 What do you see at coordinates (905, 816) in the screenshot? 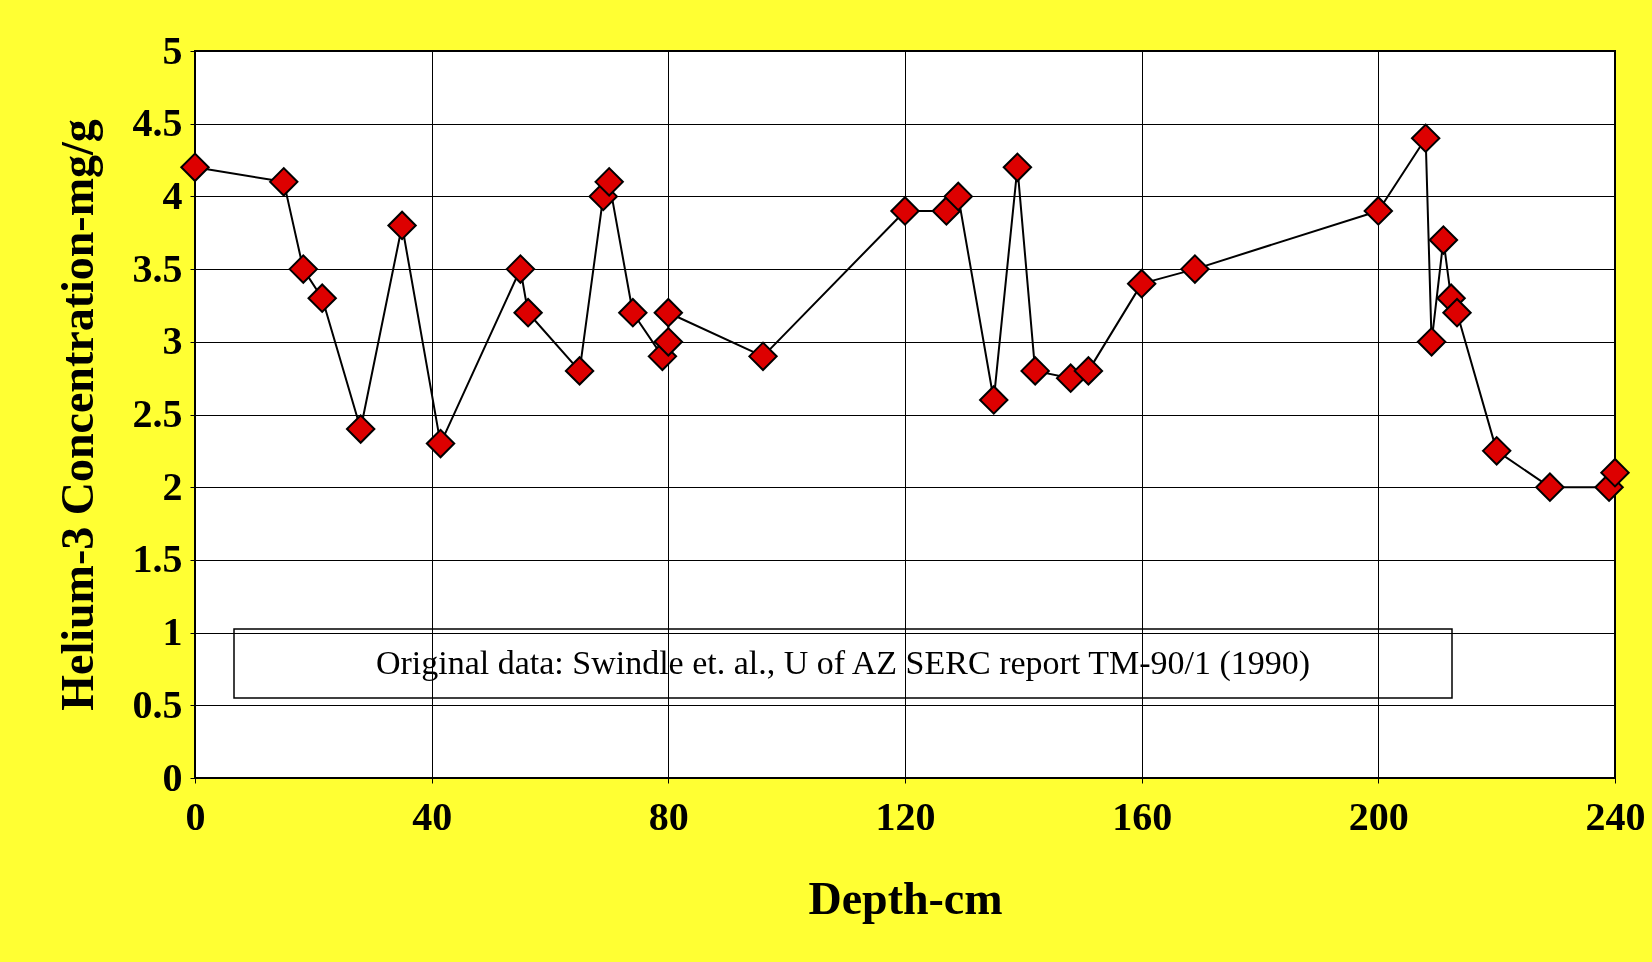
I see `x-tick-label: 120` at bounding box center [905, 816].